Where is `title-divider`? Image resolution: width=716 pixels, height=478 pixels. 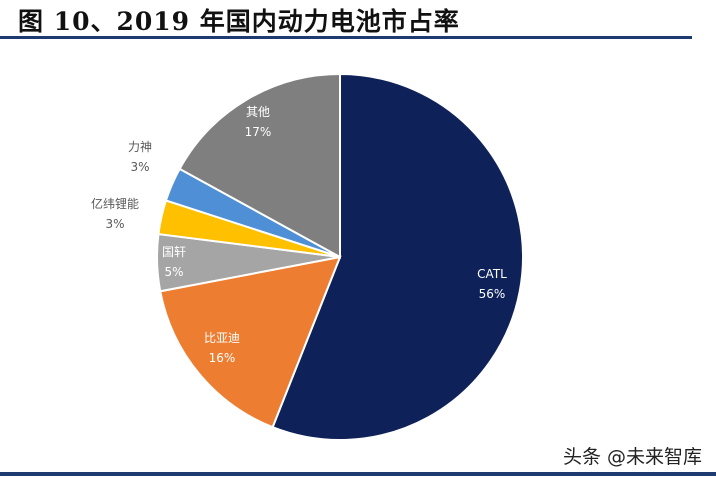
title-divider is located at coordinates (346, 37).